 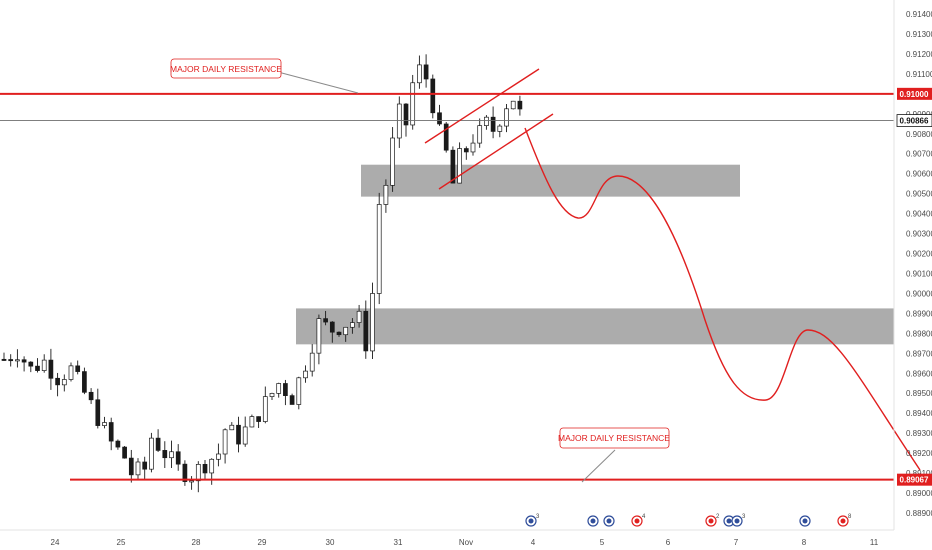 I want to click on rising-channel, so click(x=489, y=129).